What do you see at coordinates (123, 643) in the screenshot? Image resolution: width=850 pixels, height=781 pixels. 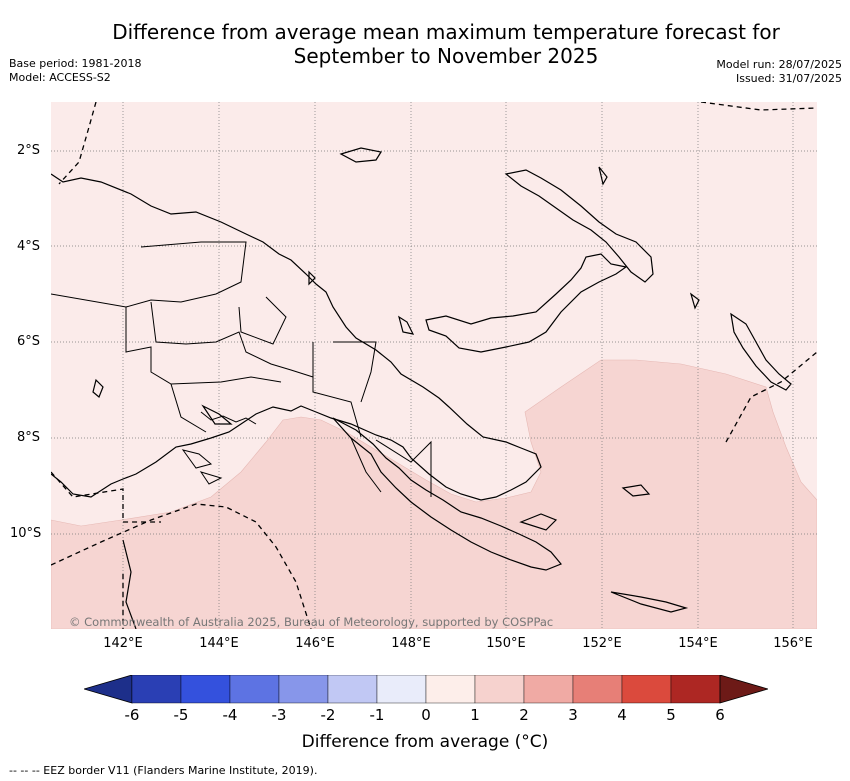 I see `lon-label-142e: 142°E` at bounding box center [123, 643].